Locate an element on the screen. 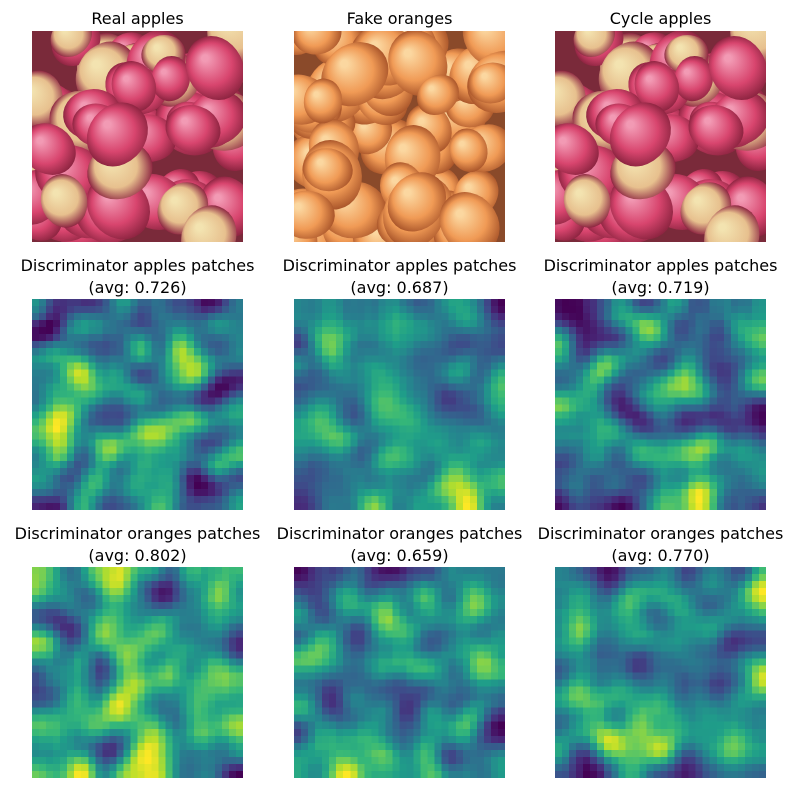 The image size is (797, 789). panel-title: Real apples is located at coordinates (137, 18).